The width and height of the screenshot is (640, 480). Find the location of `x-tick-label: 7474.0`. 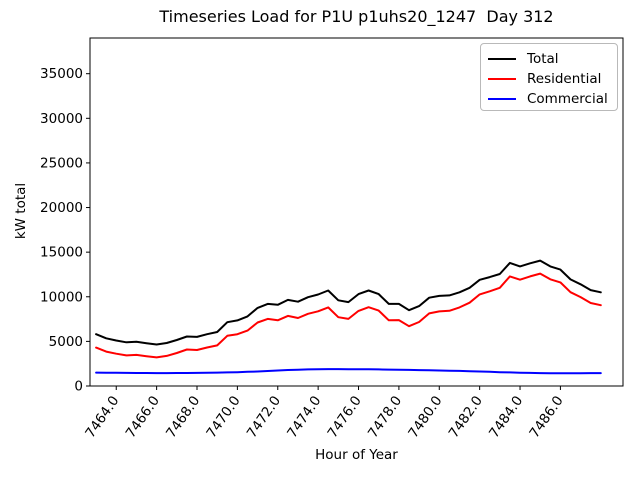

x-tick-label: 7474.0 is located at coordinates (304, 417).